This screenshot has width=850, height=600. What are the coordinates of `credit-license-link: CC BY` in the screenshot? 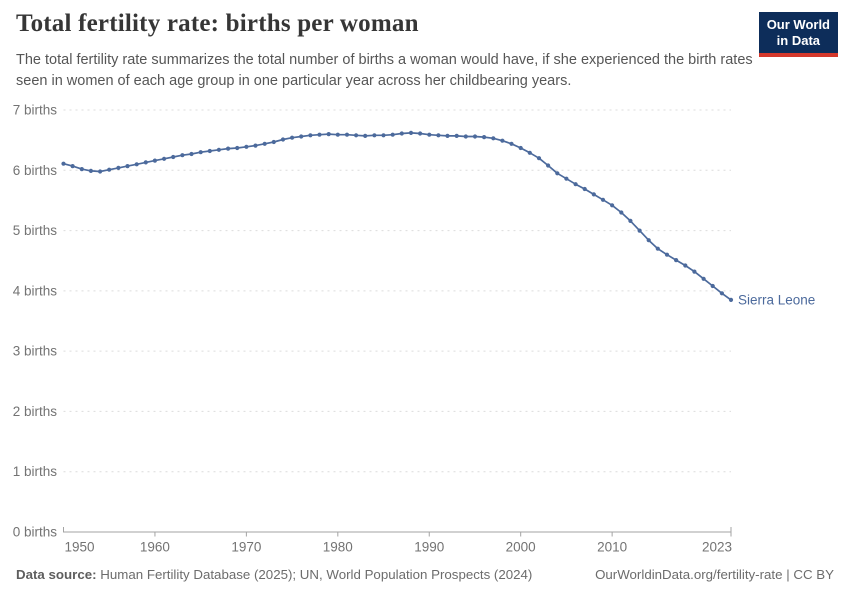 It's located at (813, 574).